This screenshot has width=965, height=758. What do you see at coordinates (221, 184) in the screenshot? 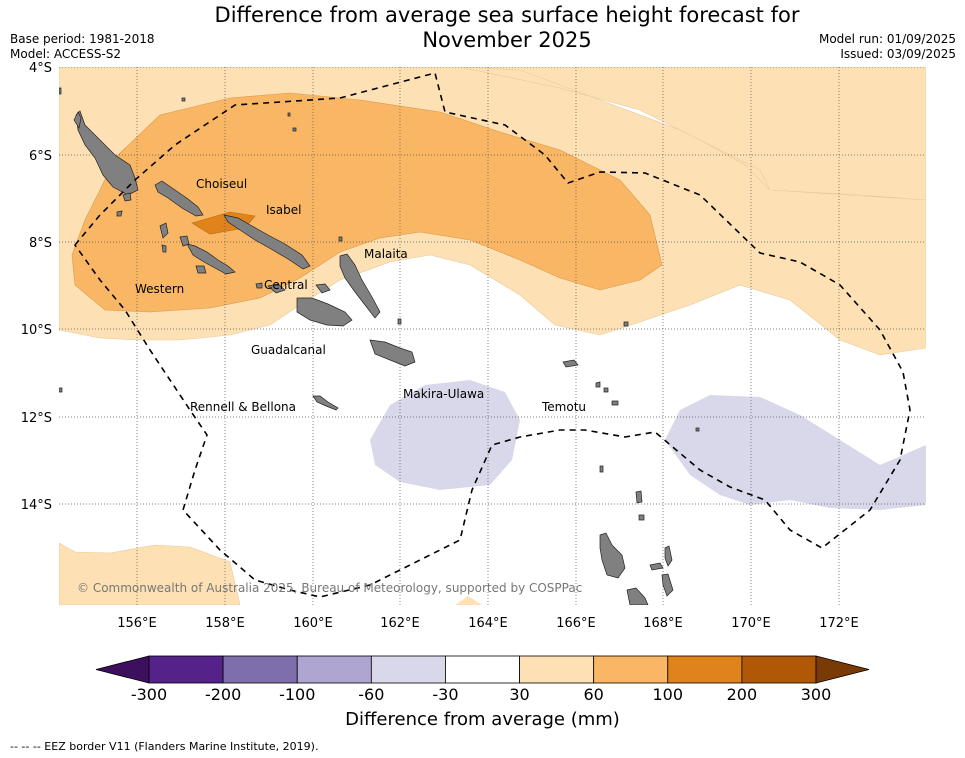
I see `region-label-choiseul: Choiseul` at bounding box center [221, 184].